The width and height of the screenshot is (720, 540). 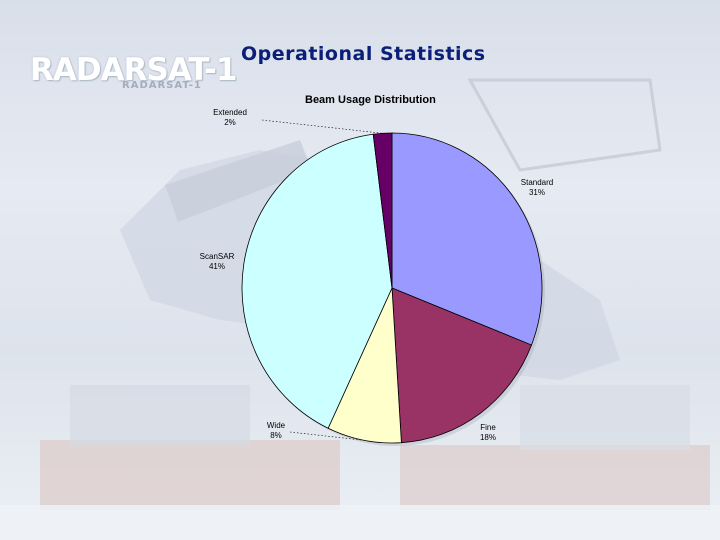 I want to click on page-title: Operational Statistics, so click(x=363, y=54).